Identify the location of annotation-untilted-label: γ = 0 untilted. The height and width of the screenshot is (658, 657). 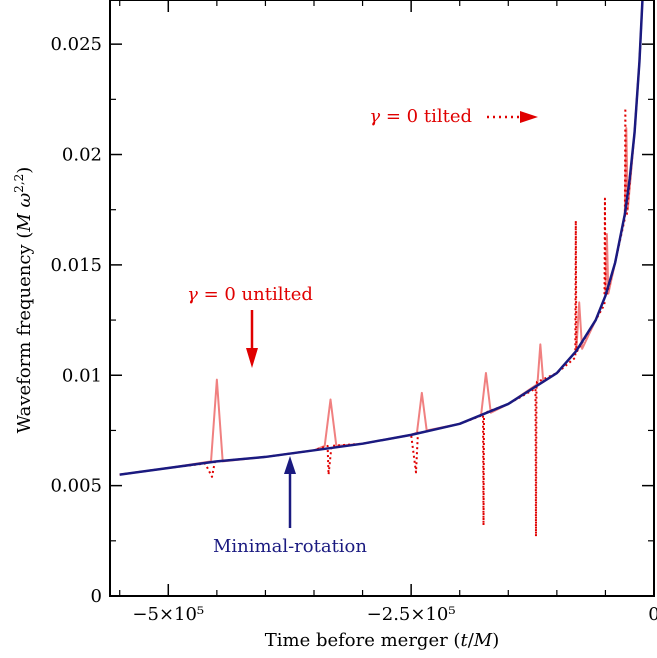
(250, 294).